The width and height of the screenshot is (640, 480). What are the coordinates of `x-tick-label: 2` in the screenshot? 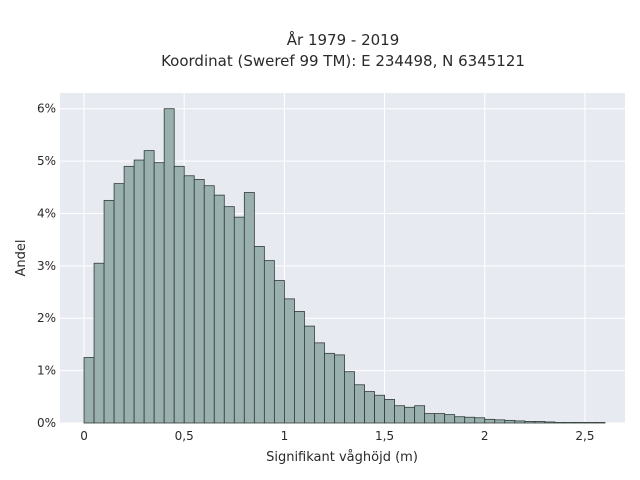 It's located at (485, 436).